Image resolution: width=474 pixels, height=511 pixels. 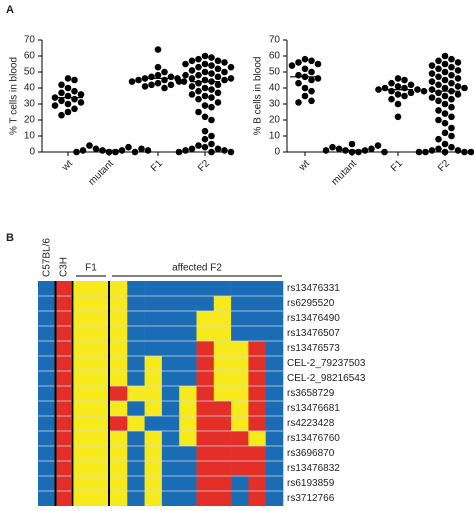 What do you see at coordinates (311, 423) in the screenshot?
I see `row-label: rs4223428` at bounding box center [311, 423].